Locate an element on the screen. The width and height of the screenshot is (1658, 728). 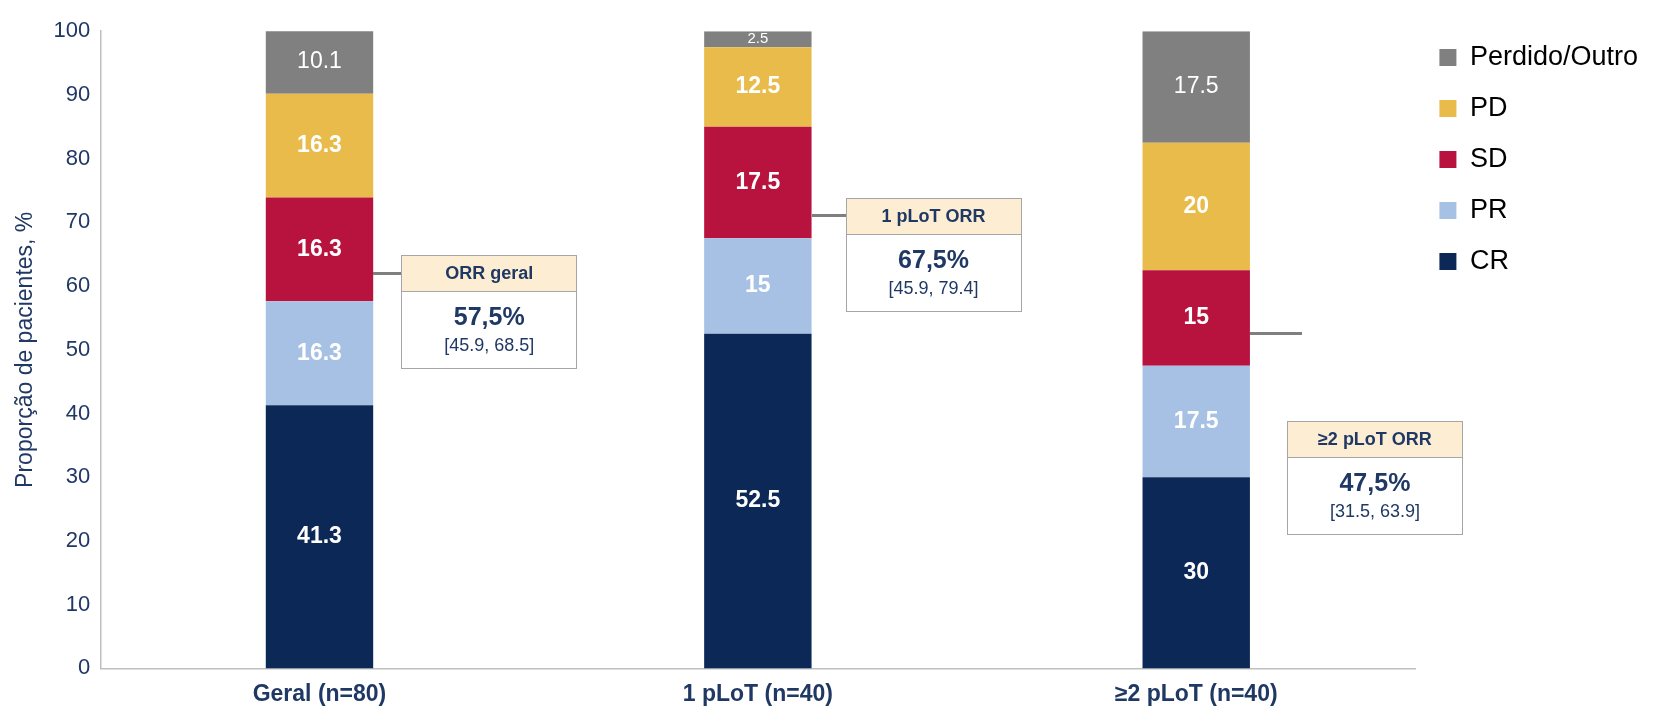
y-tick-label: 80 is located at coordinates (78, 157).